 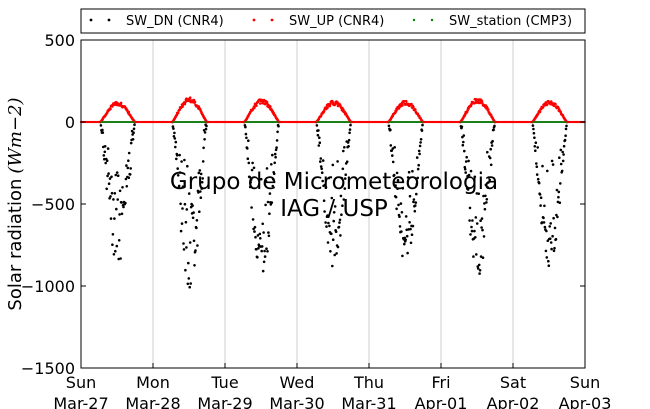 I want to click on legend-marker-sw-up, so click(x=254, y=20).